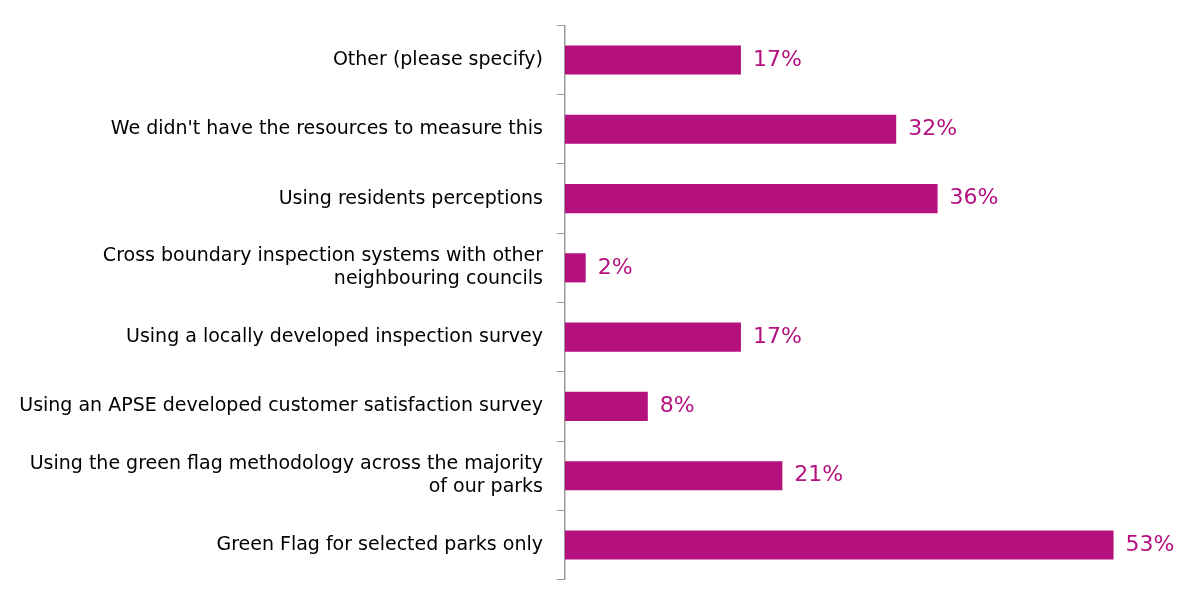 The width and height of the screenshot is (1196, 605). What do you see at coordinates (974, 197) in the screenshot?
I see `data-label: 36%` at bounding box center [974, 197].